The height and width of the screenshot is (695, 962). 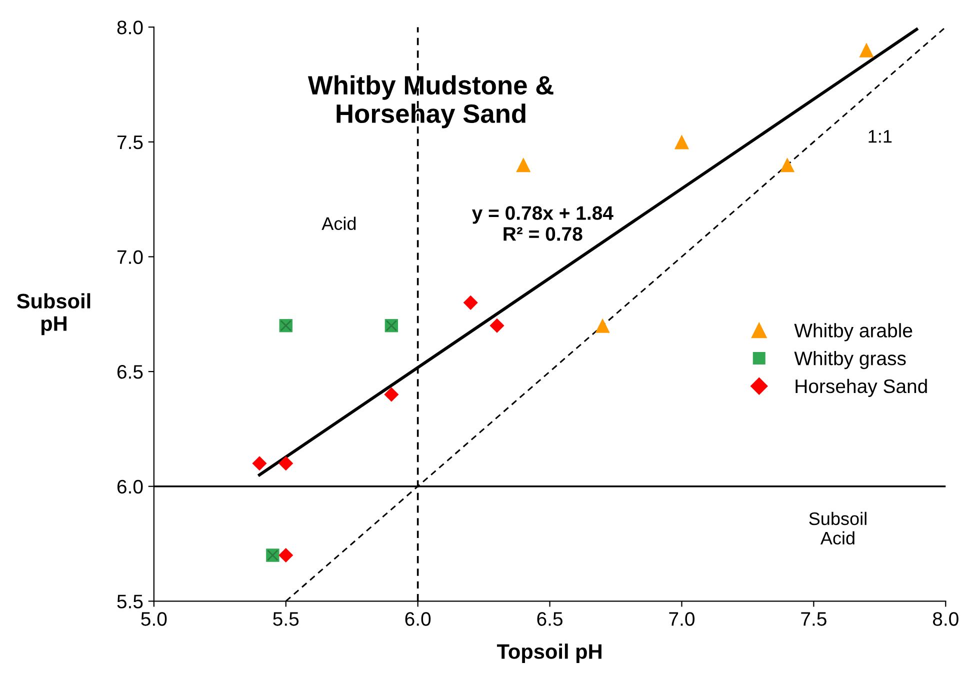 What do you see at coordinates (130, 372) in the screenshot?
I see `y-tick-label: 6.5` at bounding box center [130, 372].